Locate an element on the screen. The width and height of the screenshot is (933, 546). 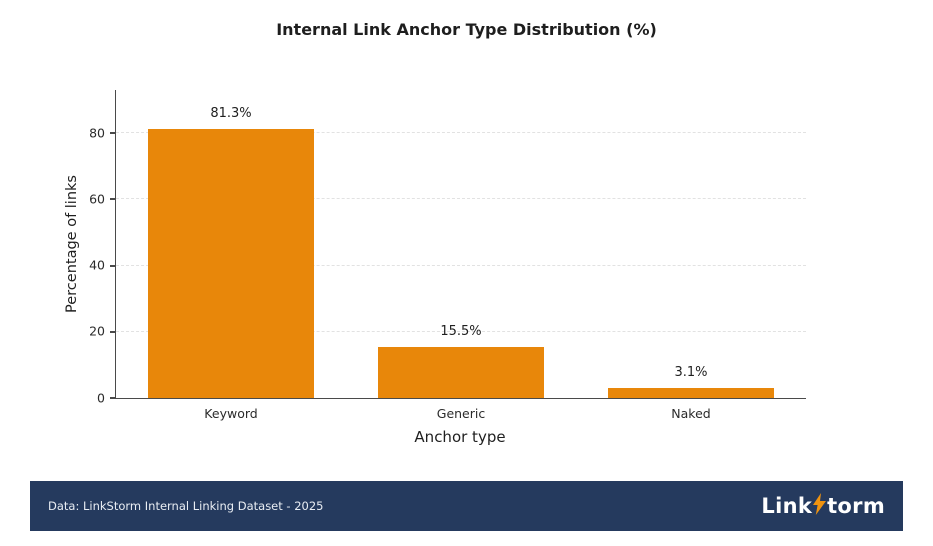
bar-naked is located at coordinates (691, 392).